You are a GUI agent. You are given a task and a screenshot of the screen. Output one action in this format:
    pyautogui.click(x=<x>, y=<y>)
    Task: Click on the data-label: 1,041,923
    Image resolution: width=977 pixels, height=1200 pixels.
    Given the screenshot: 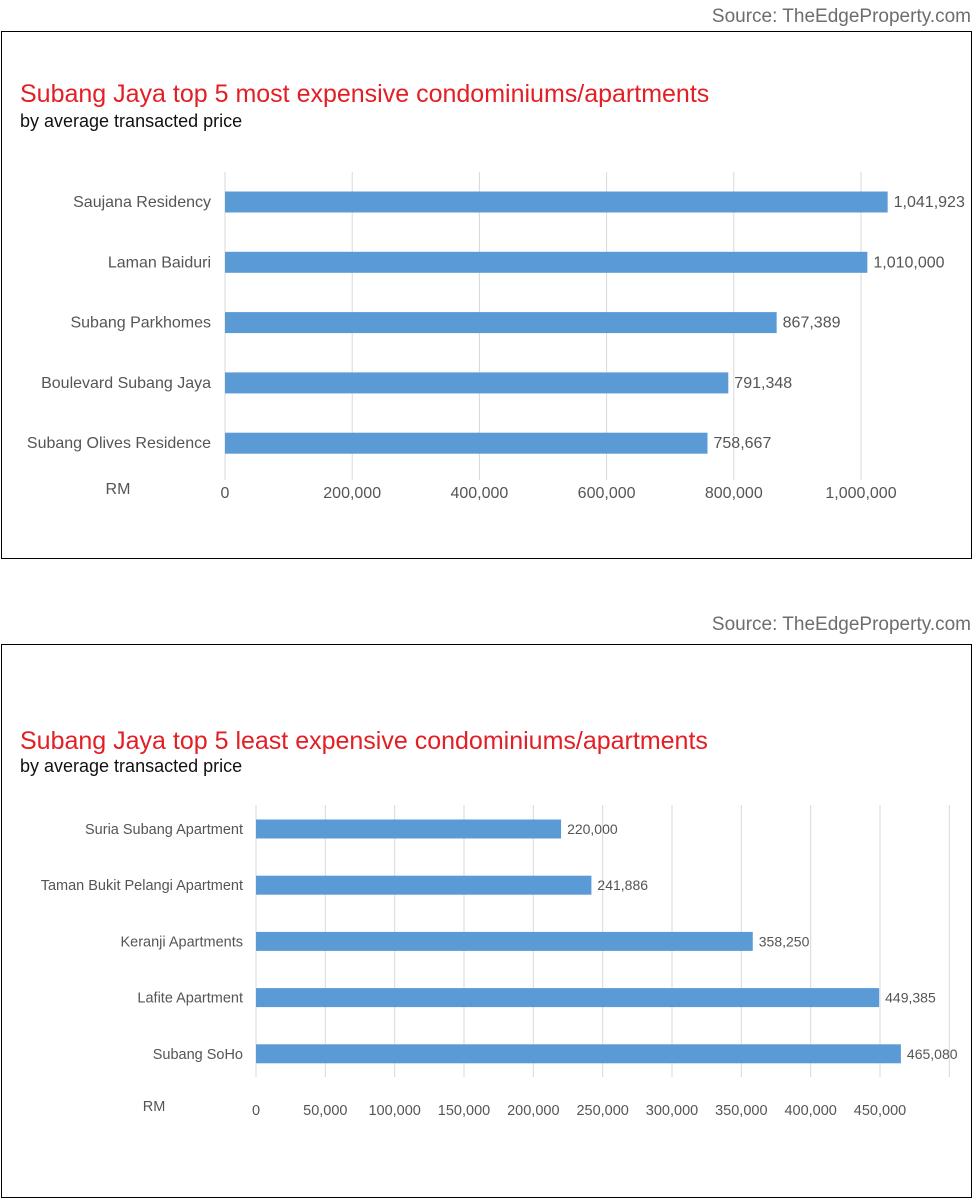 What is the action you would take?
    pyautogui.click(x=929, y=202)
    